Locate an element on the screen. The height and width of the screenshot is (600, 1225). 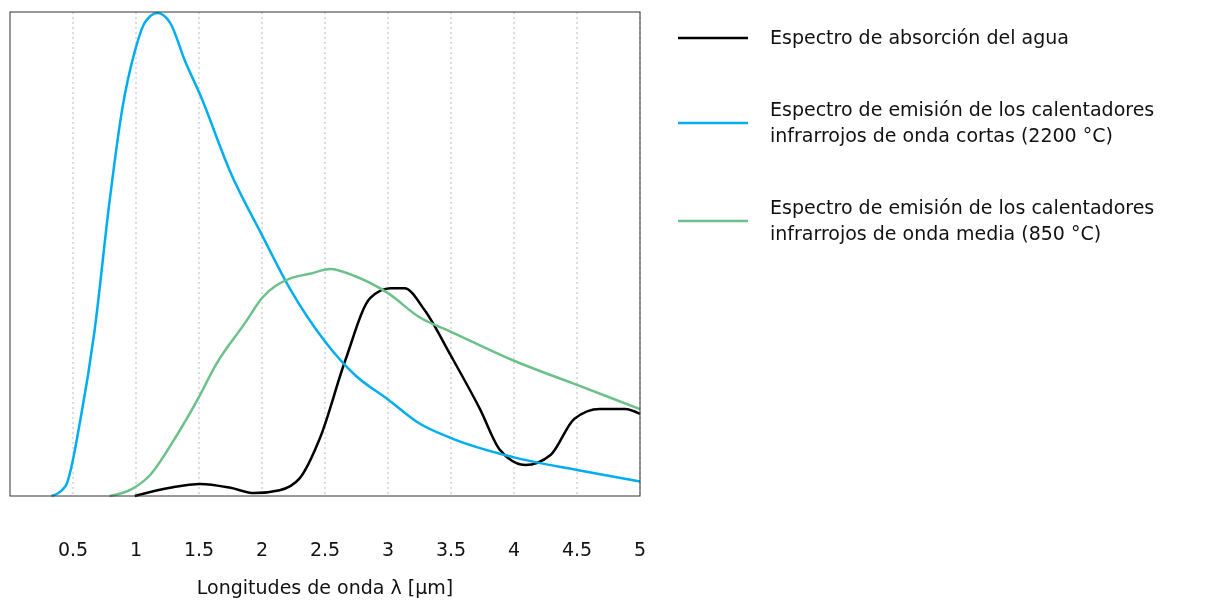
x-axis-title: Longitudes de onda λ [µm] is located at coordinates (325, 587).